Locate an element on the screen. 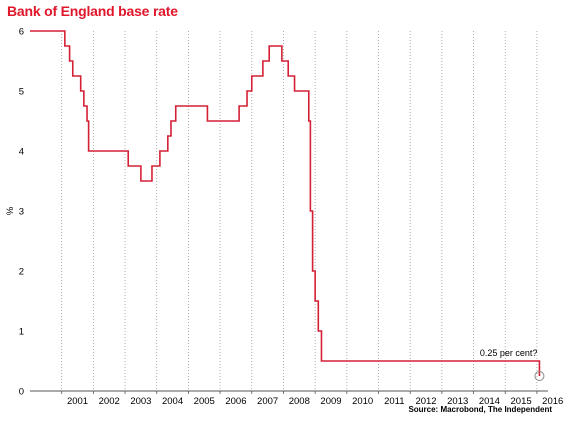 The width and height of the screenshot is (564, 423). axes is located at coordinates (289, 392).